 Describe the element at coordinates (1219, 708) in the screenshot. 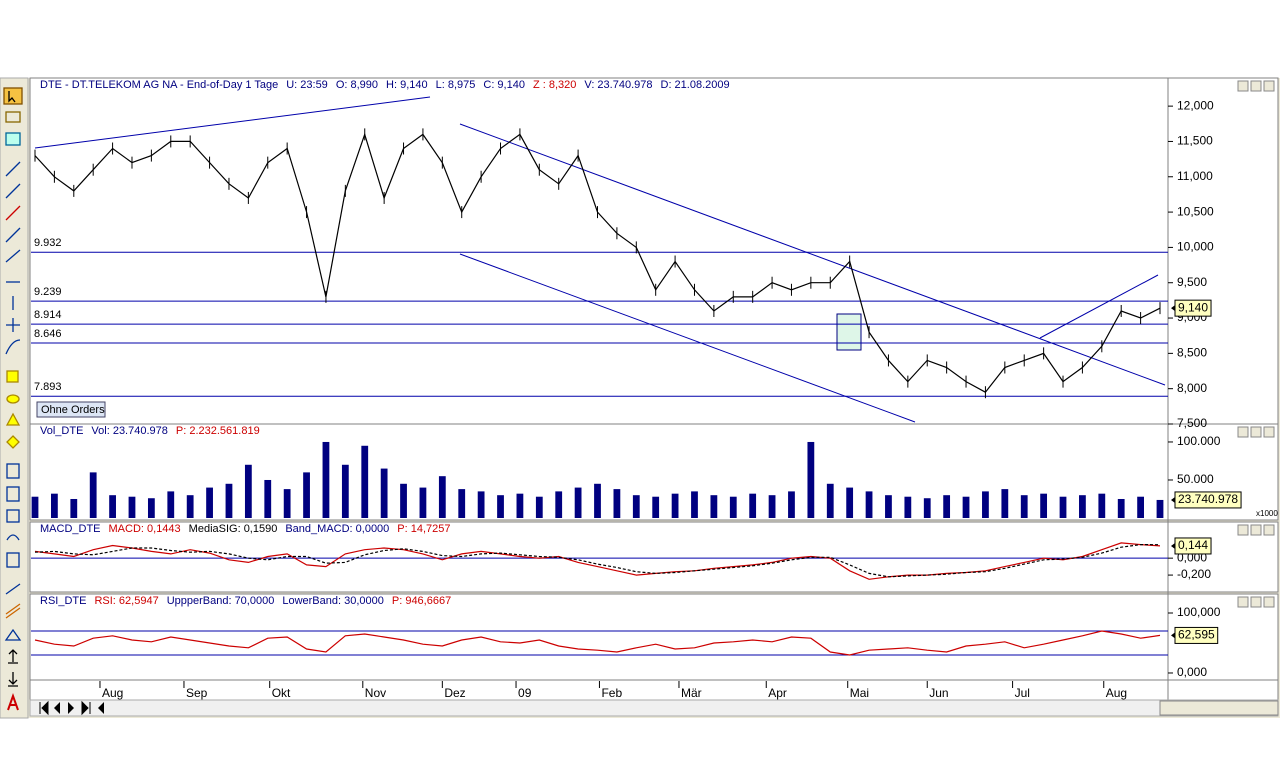

I see `scroll-thumb` at that location.